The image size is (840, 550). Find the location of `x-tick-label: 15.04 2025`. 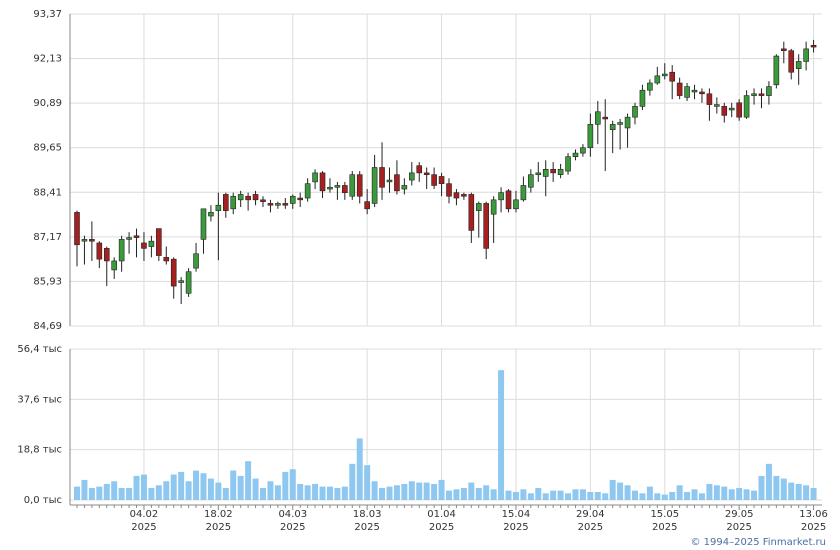

x-tick-label: 15.04 2025 is located at coordinates (516, 521).